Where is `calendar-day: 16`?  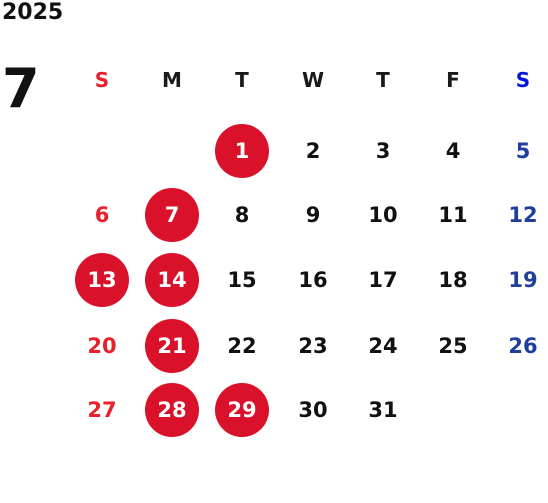
calendar-day: 16 is located at coordinates (313, 280).